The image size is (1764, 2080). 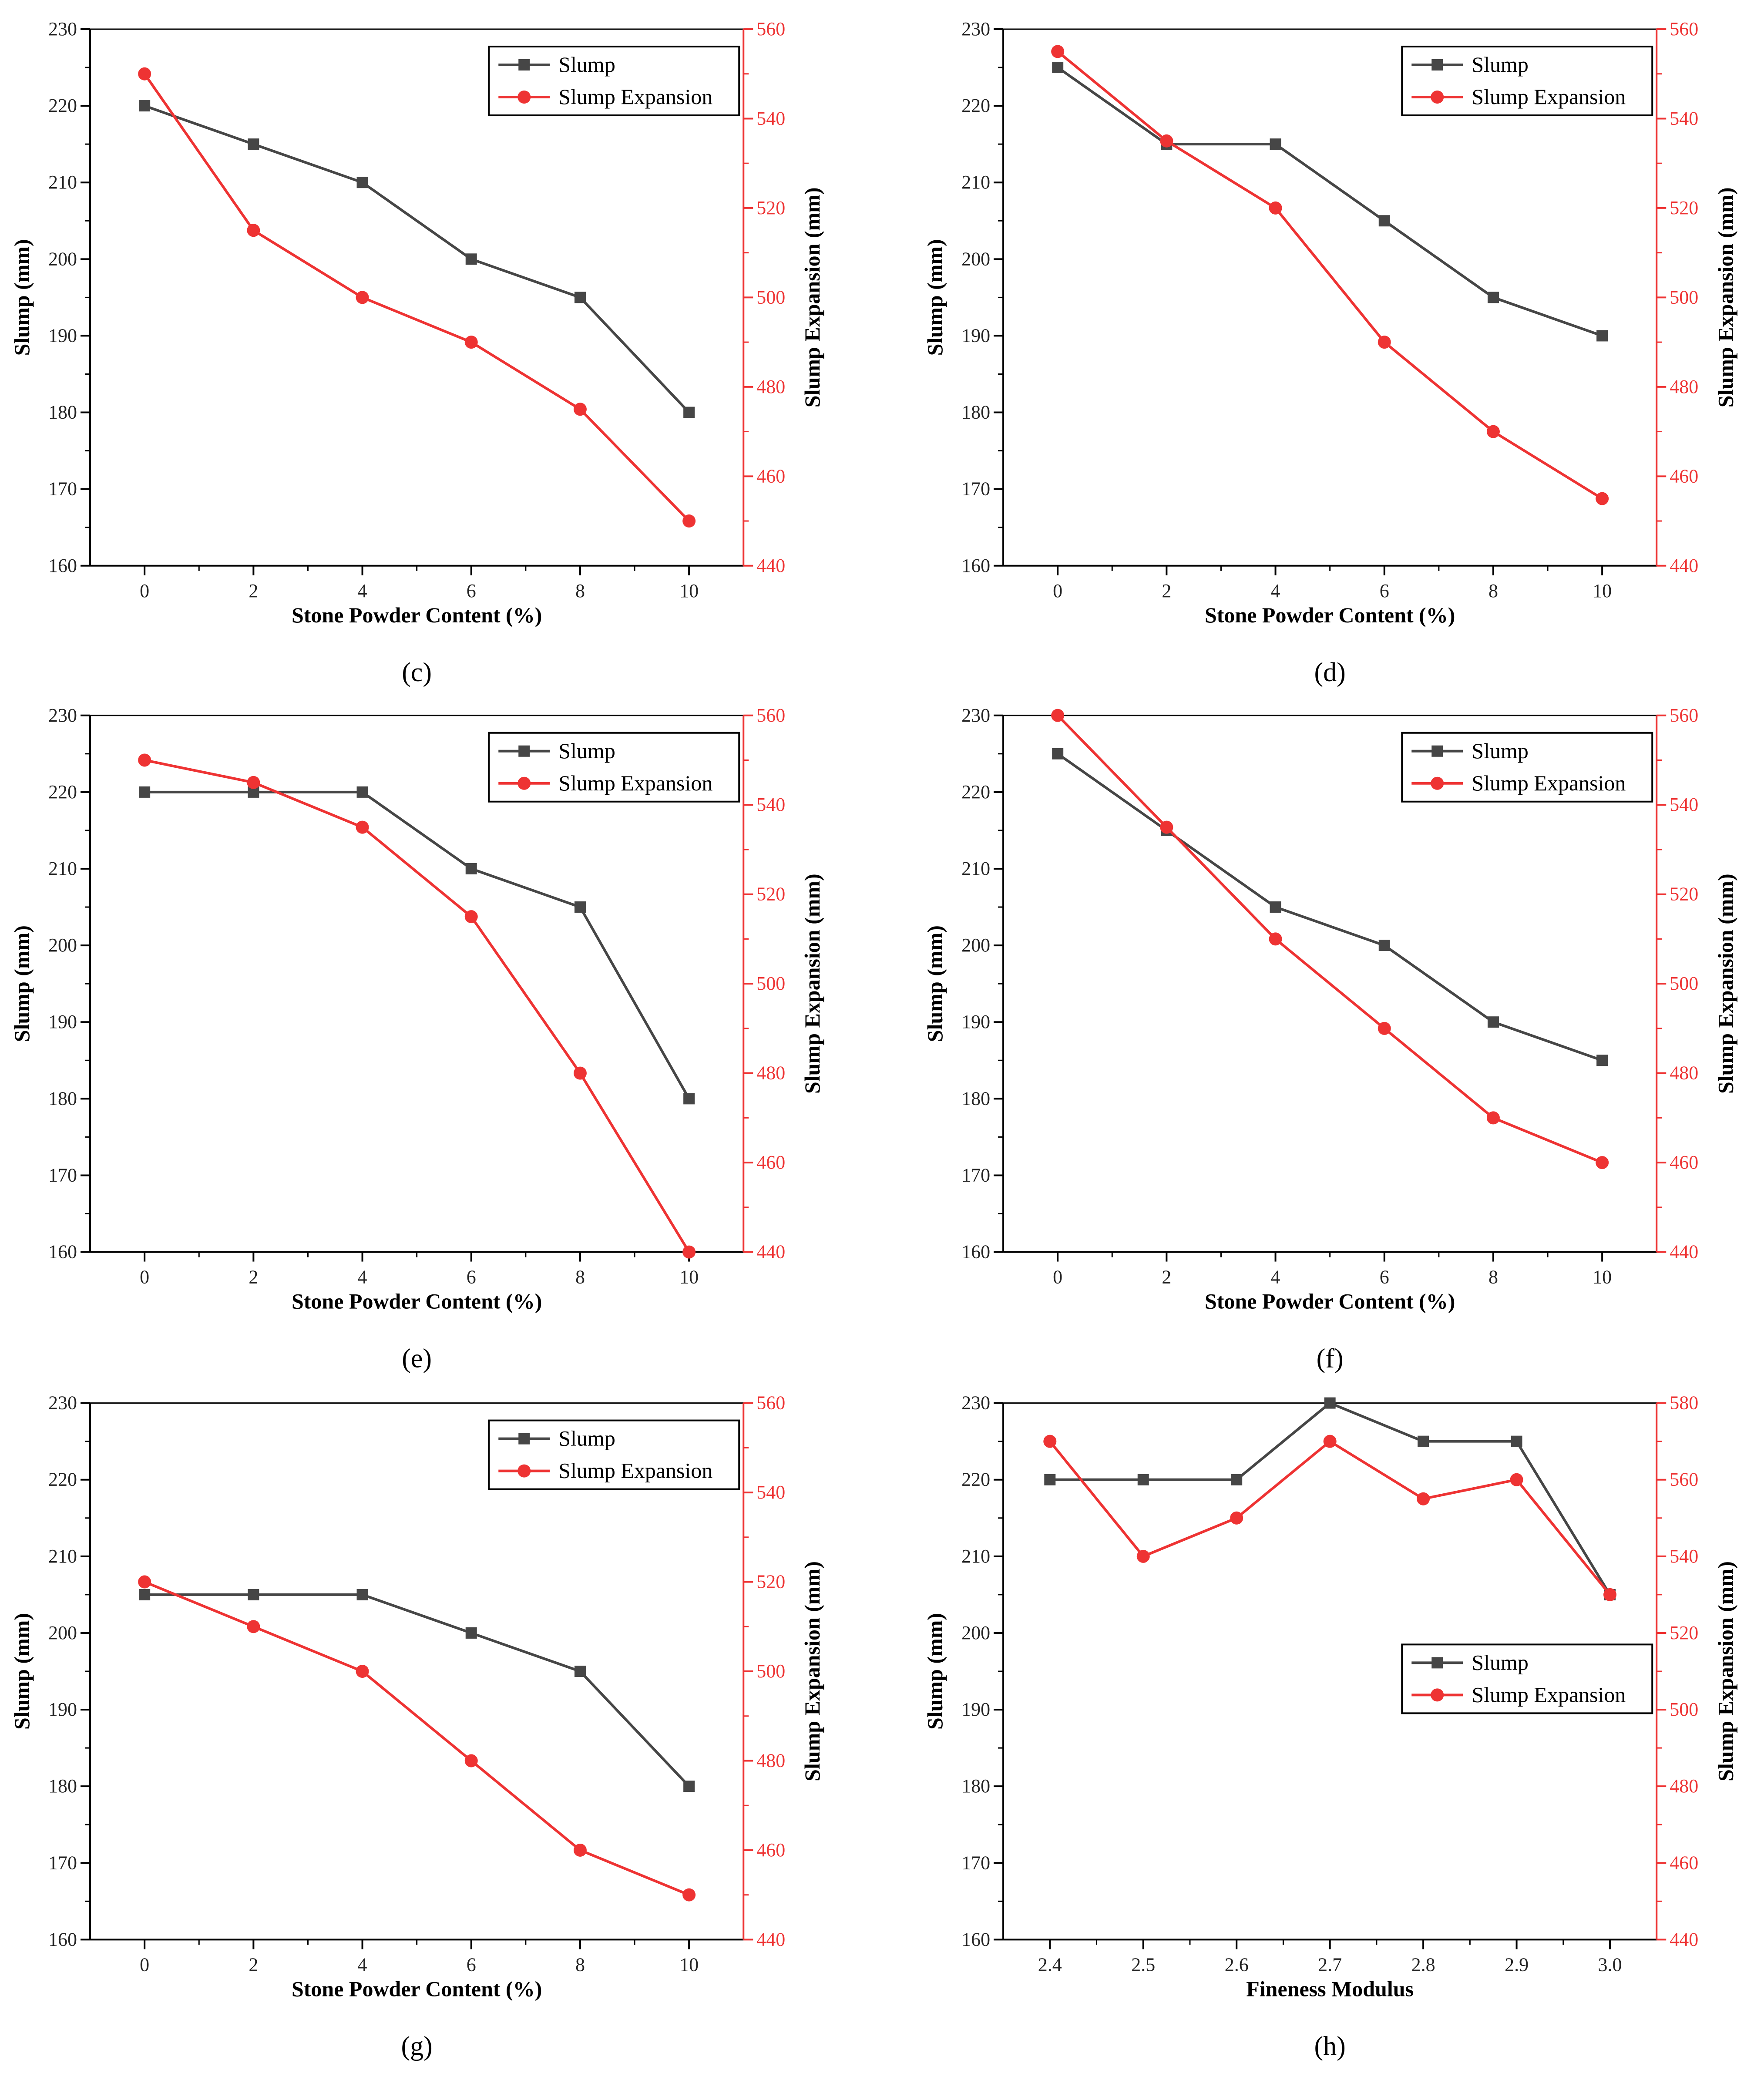 What do you see at coordinates (1330, 1989) in the screenshot?
I see `x-axis-label: Fineness Modulus` at bounding box center [1330, 1989].